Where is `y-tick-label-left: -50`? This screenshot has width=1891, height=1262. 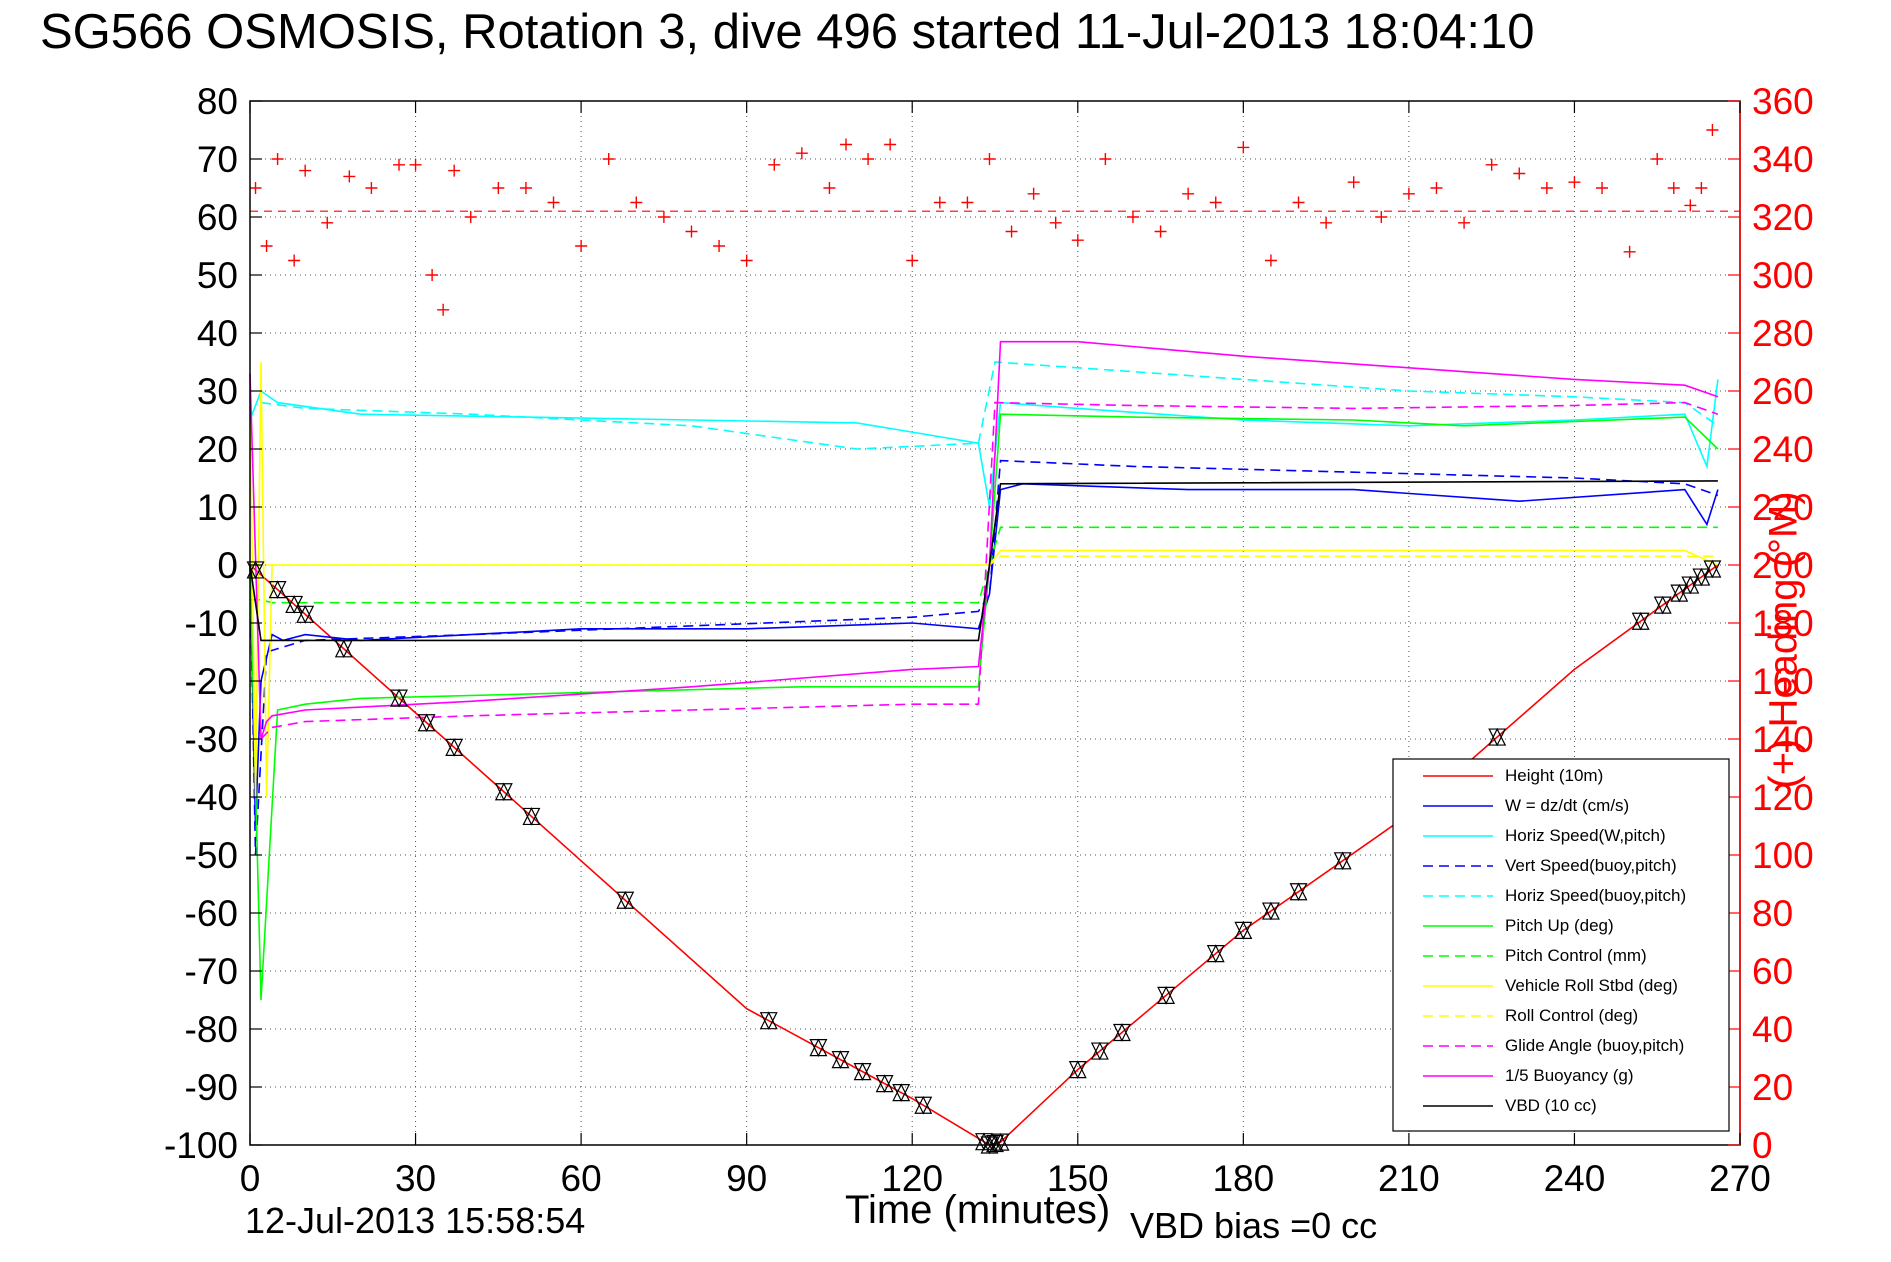 y-tick-label-left: -50 is located at coordinates (211, 855).